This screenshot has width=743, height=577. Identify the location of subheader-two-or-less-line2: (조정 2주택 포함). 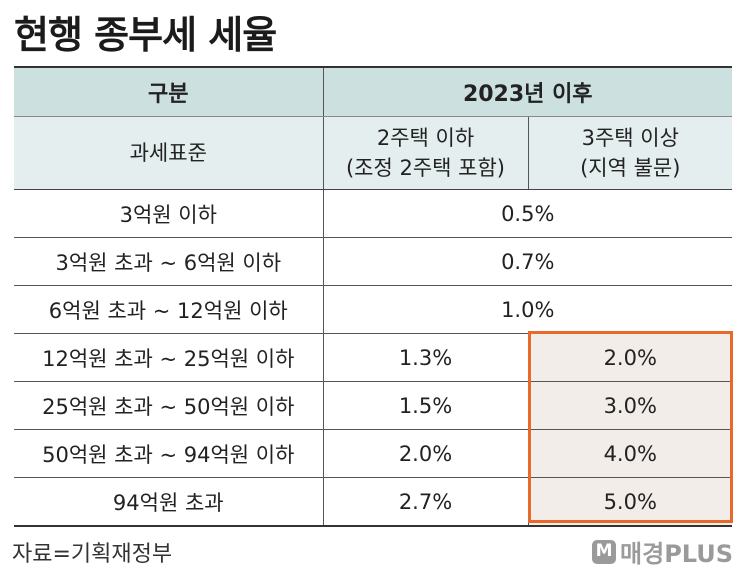
(425, 168).